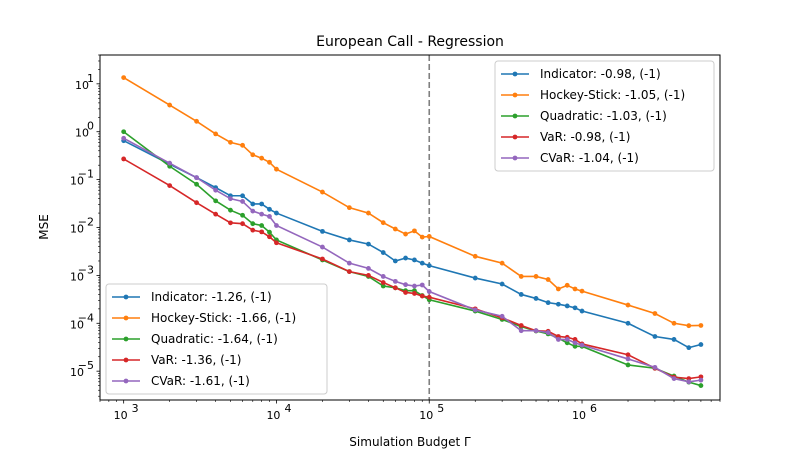  Describe the element at coordinates (86, 222) in the screenshot. I see `y-tick-label-exponent: −2` at that location.